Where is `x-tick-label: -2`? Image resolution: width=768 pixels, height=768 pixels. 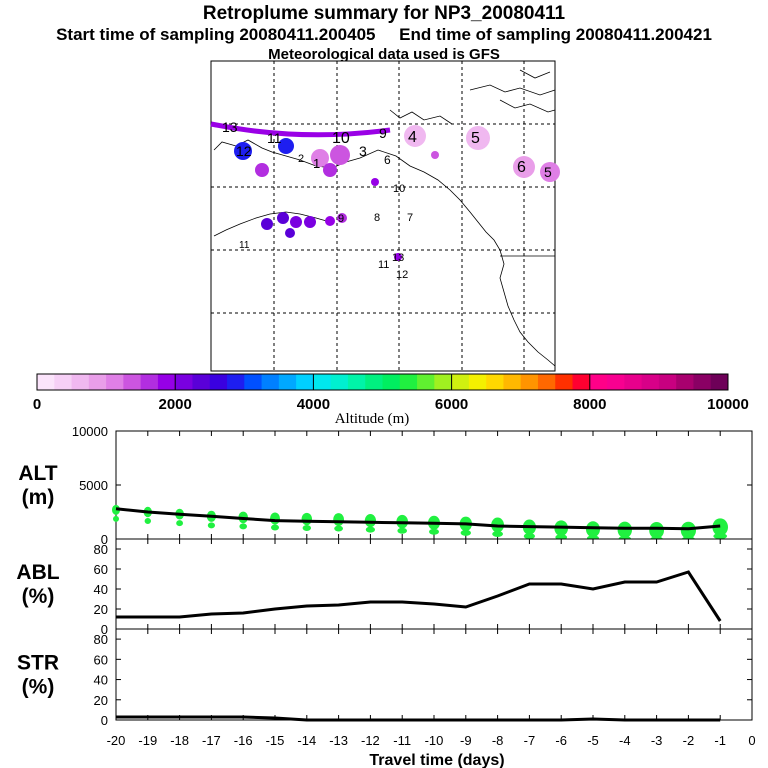 x-tick-label: -2 is located at coordinates (689, 740).